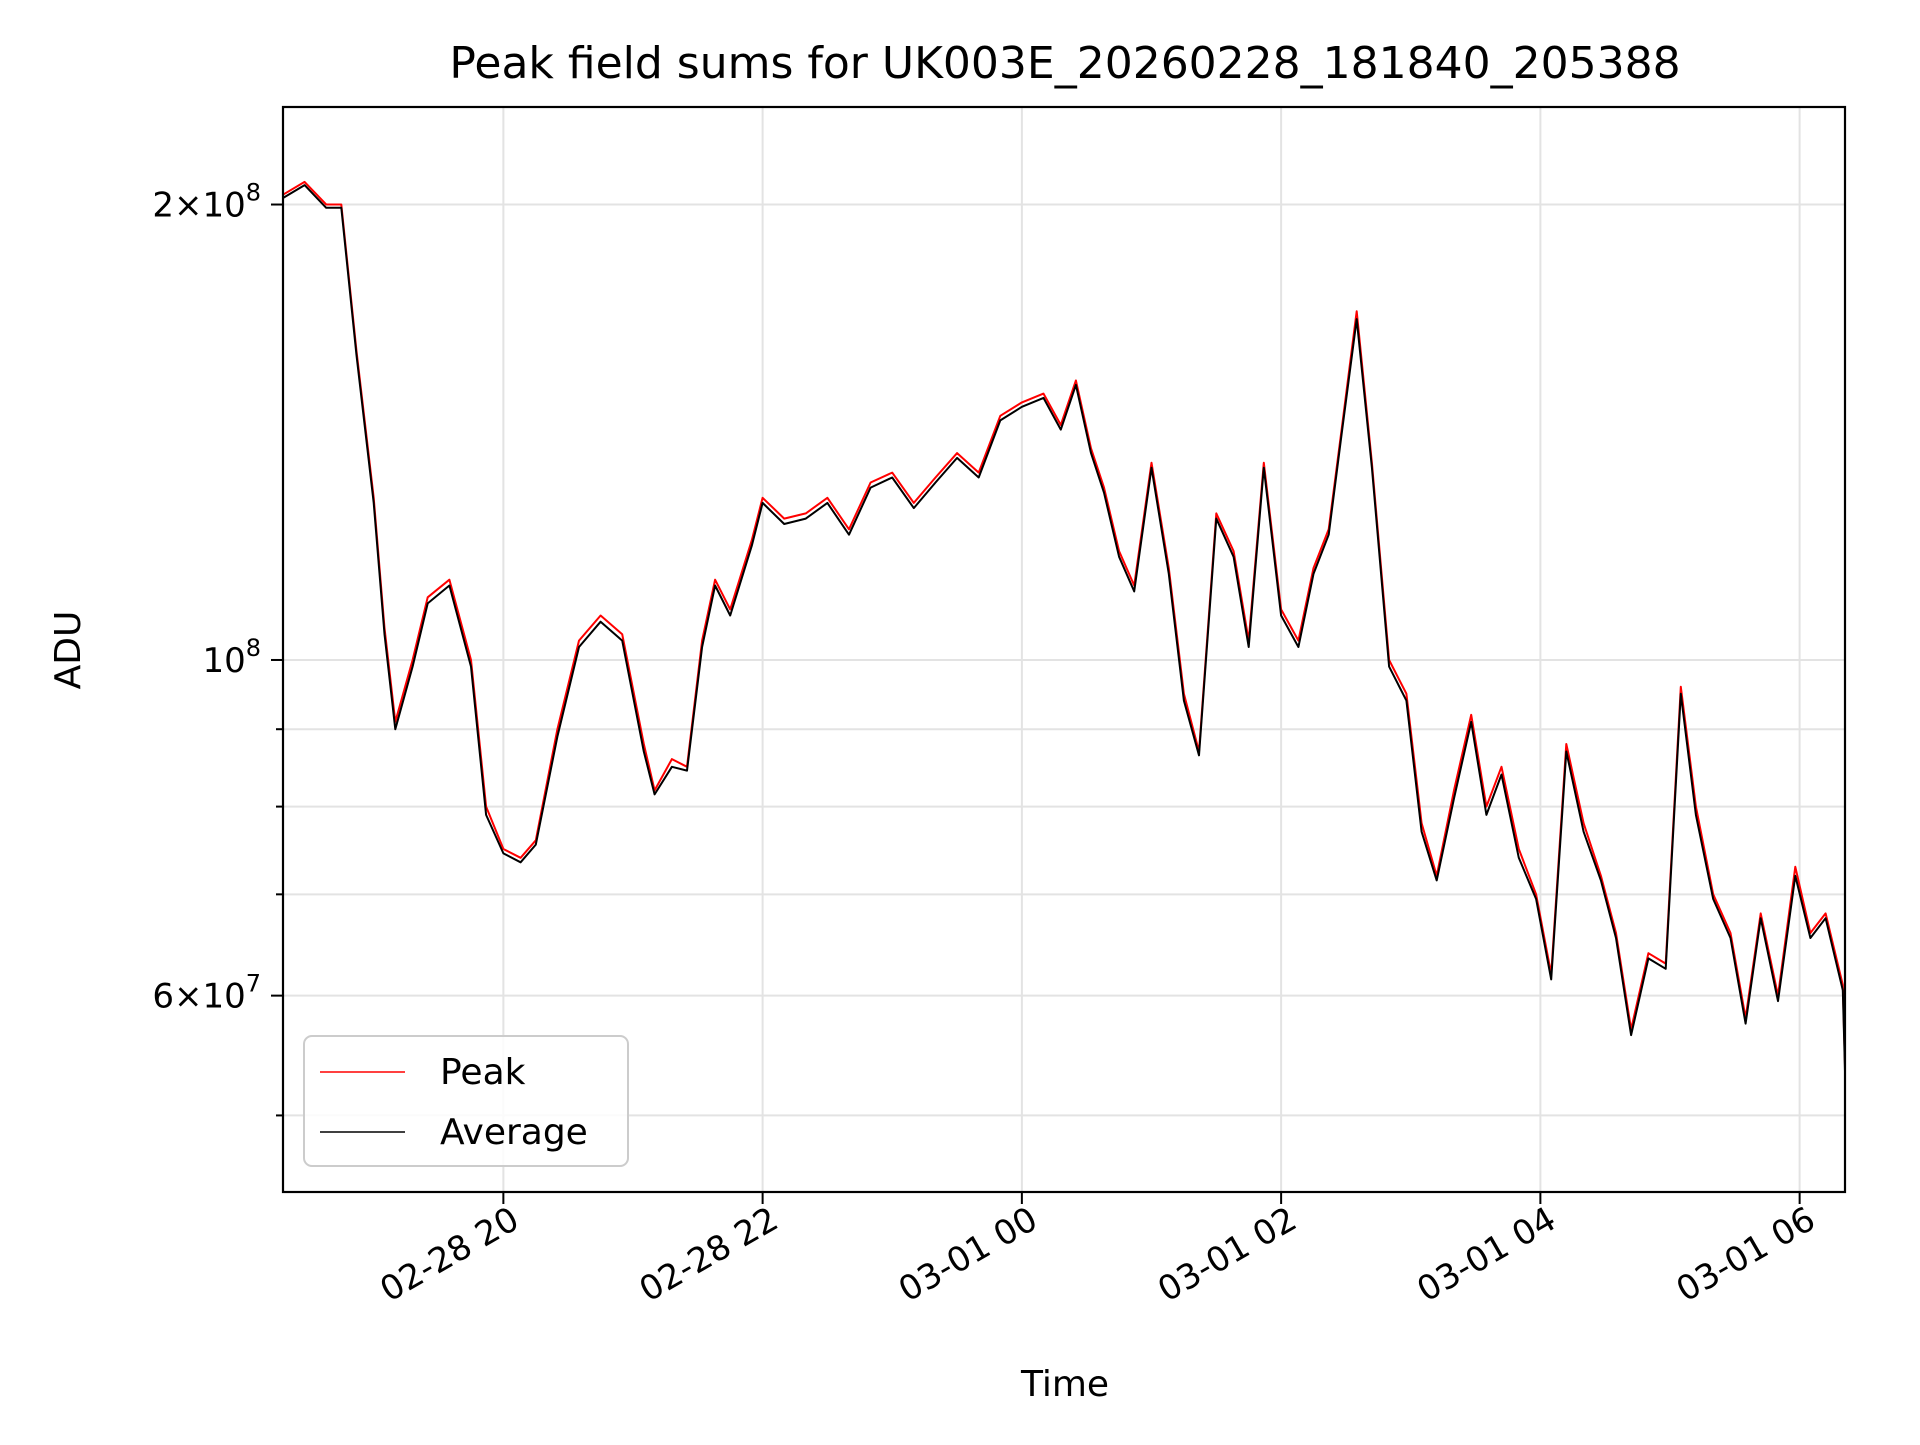 The height and width of the screenshot is (1445, 1920). I want to click on x-axis-label: Time, so click(1064, 1384).